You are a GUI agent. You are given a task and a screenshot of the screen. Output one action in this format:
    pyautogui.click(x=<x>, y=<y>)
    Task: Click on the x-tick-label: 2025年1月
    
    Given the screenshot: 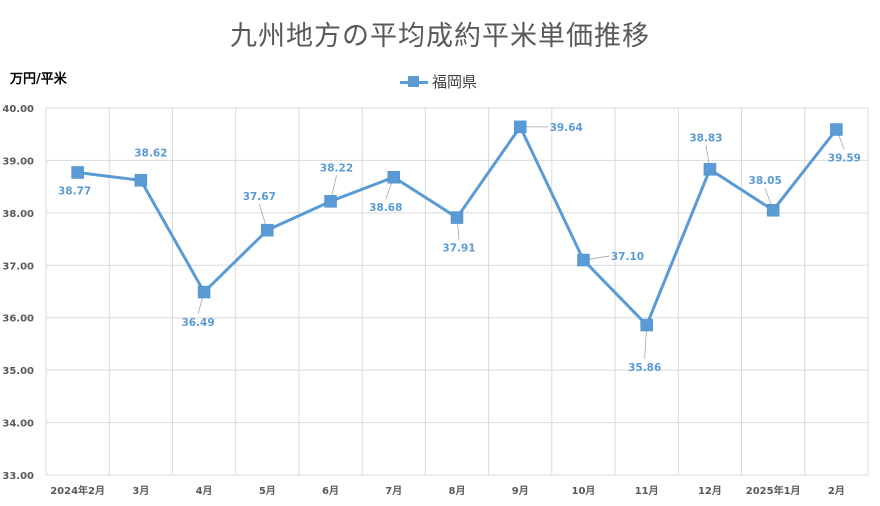 What is the action you would take?
    pyautogui.click(x=773, y=490)
    